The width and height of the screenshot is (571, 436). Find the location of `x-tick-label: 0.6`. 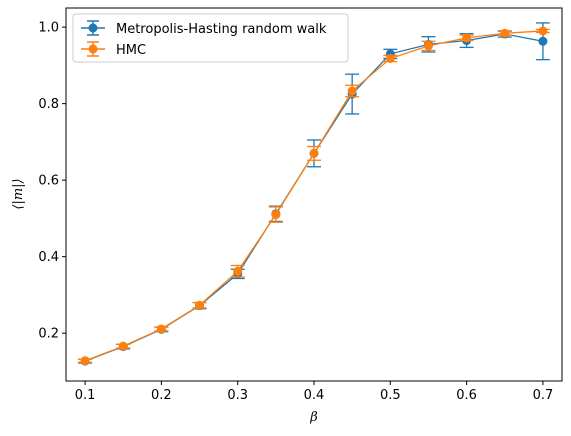

x-tick-label: 0.6 is located at coordinates (466, 395).